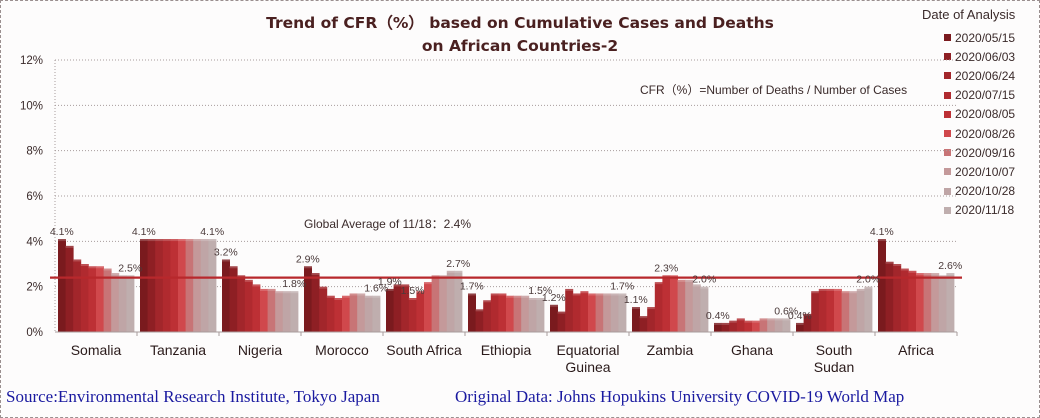 The width and height of the screenshot is (1040, 418). What do you see at coordinates (520, 46) in the screenshot?
I see `chart-title-line-2: on African Countries-2` at bounding box center [520, 46].